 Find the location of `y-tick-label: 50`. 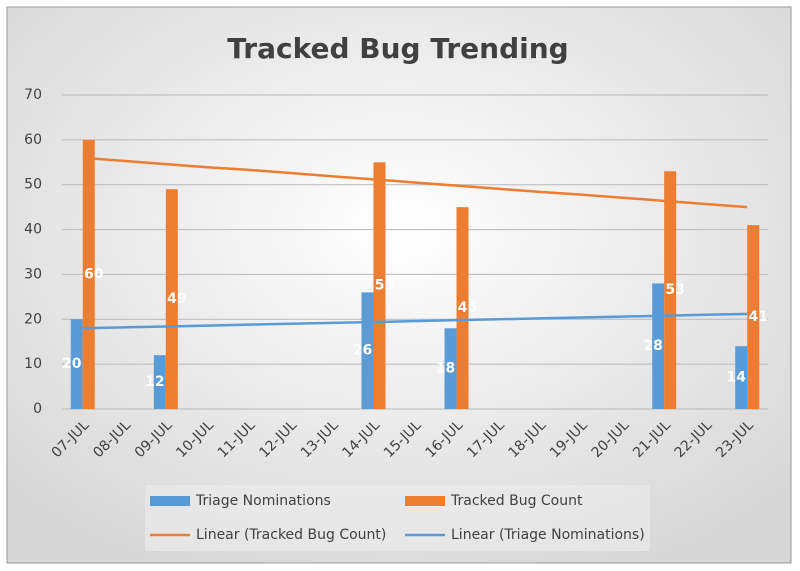

y-tick-label: 50 is located at coordinates (33, 185).